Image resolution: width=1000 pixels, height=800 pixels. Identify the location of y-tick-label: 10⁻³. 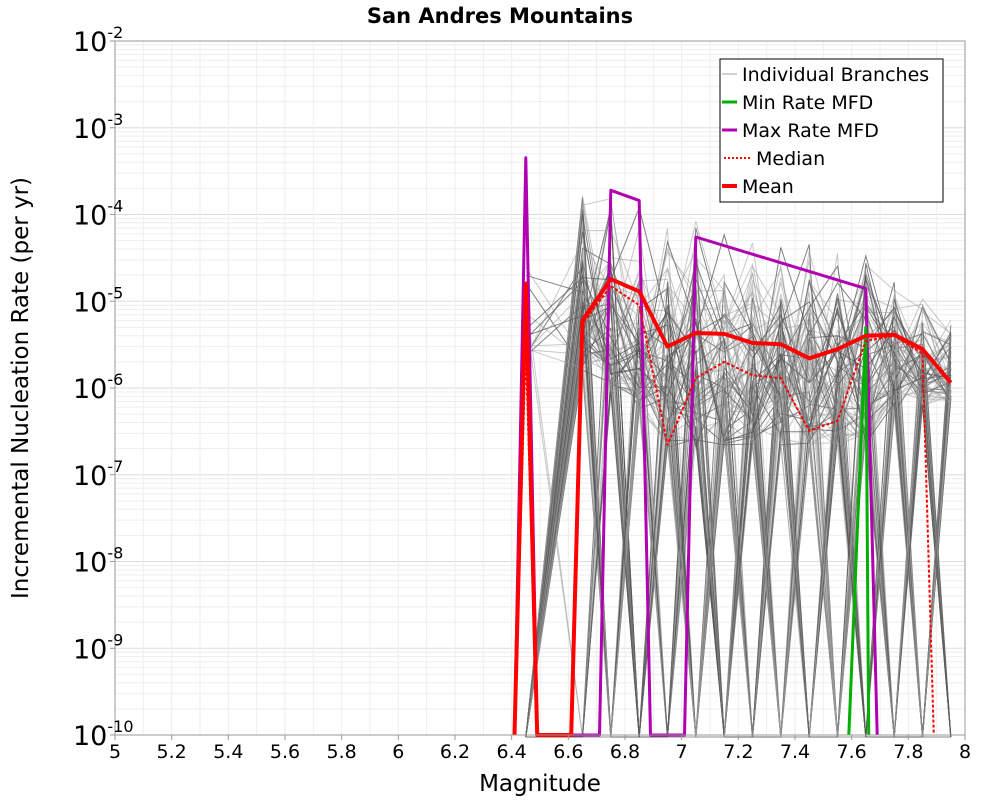
(98, 127).